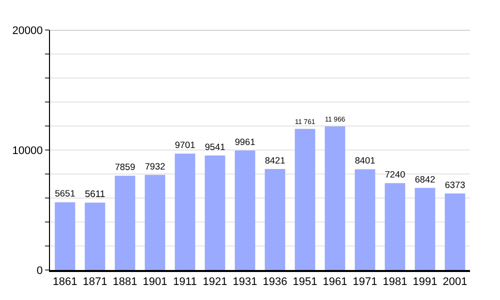 Image resolution: width=500 pixels, height=300 pixels. What do you see at coordinates (305, 282) in the screenshot?
I see `x-tick-label: 1951` at bounding box center [305, 282].